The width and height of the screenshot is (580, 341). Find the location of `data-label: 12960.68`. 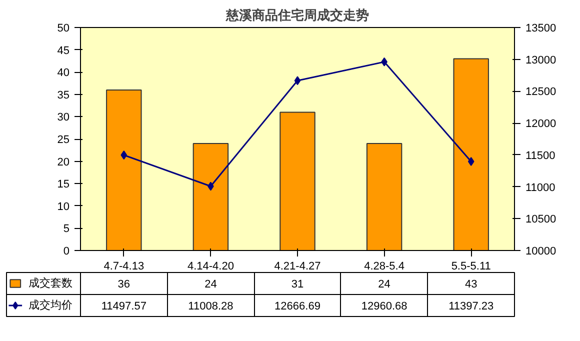

data-label: 12960.68 is located at coordinates (384, 306).